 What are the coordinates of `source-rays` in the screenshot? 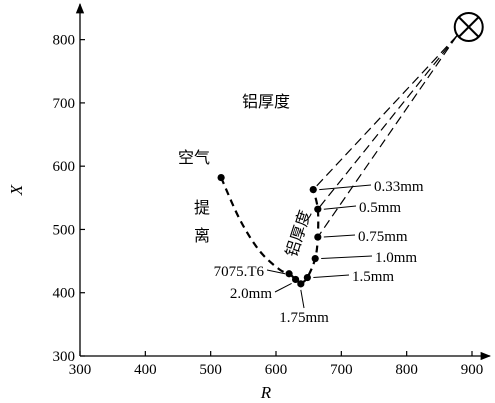 It's located at (385, 136).